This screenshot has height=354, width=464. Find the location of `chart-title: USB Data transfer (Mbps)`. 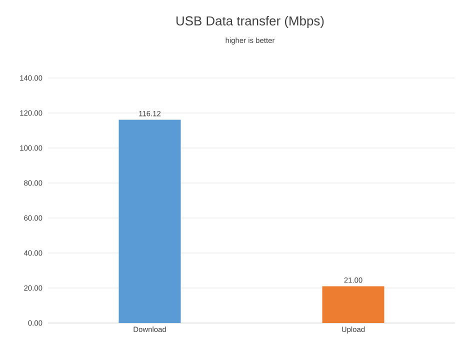

chart-title: USB Data transfer (Mbps) is located at coordinates (250, 22).